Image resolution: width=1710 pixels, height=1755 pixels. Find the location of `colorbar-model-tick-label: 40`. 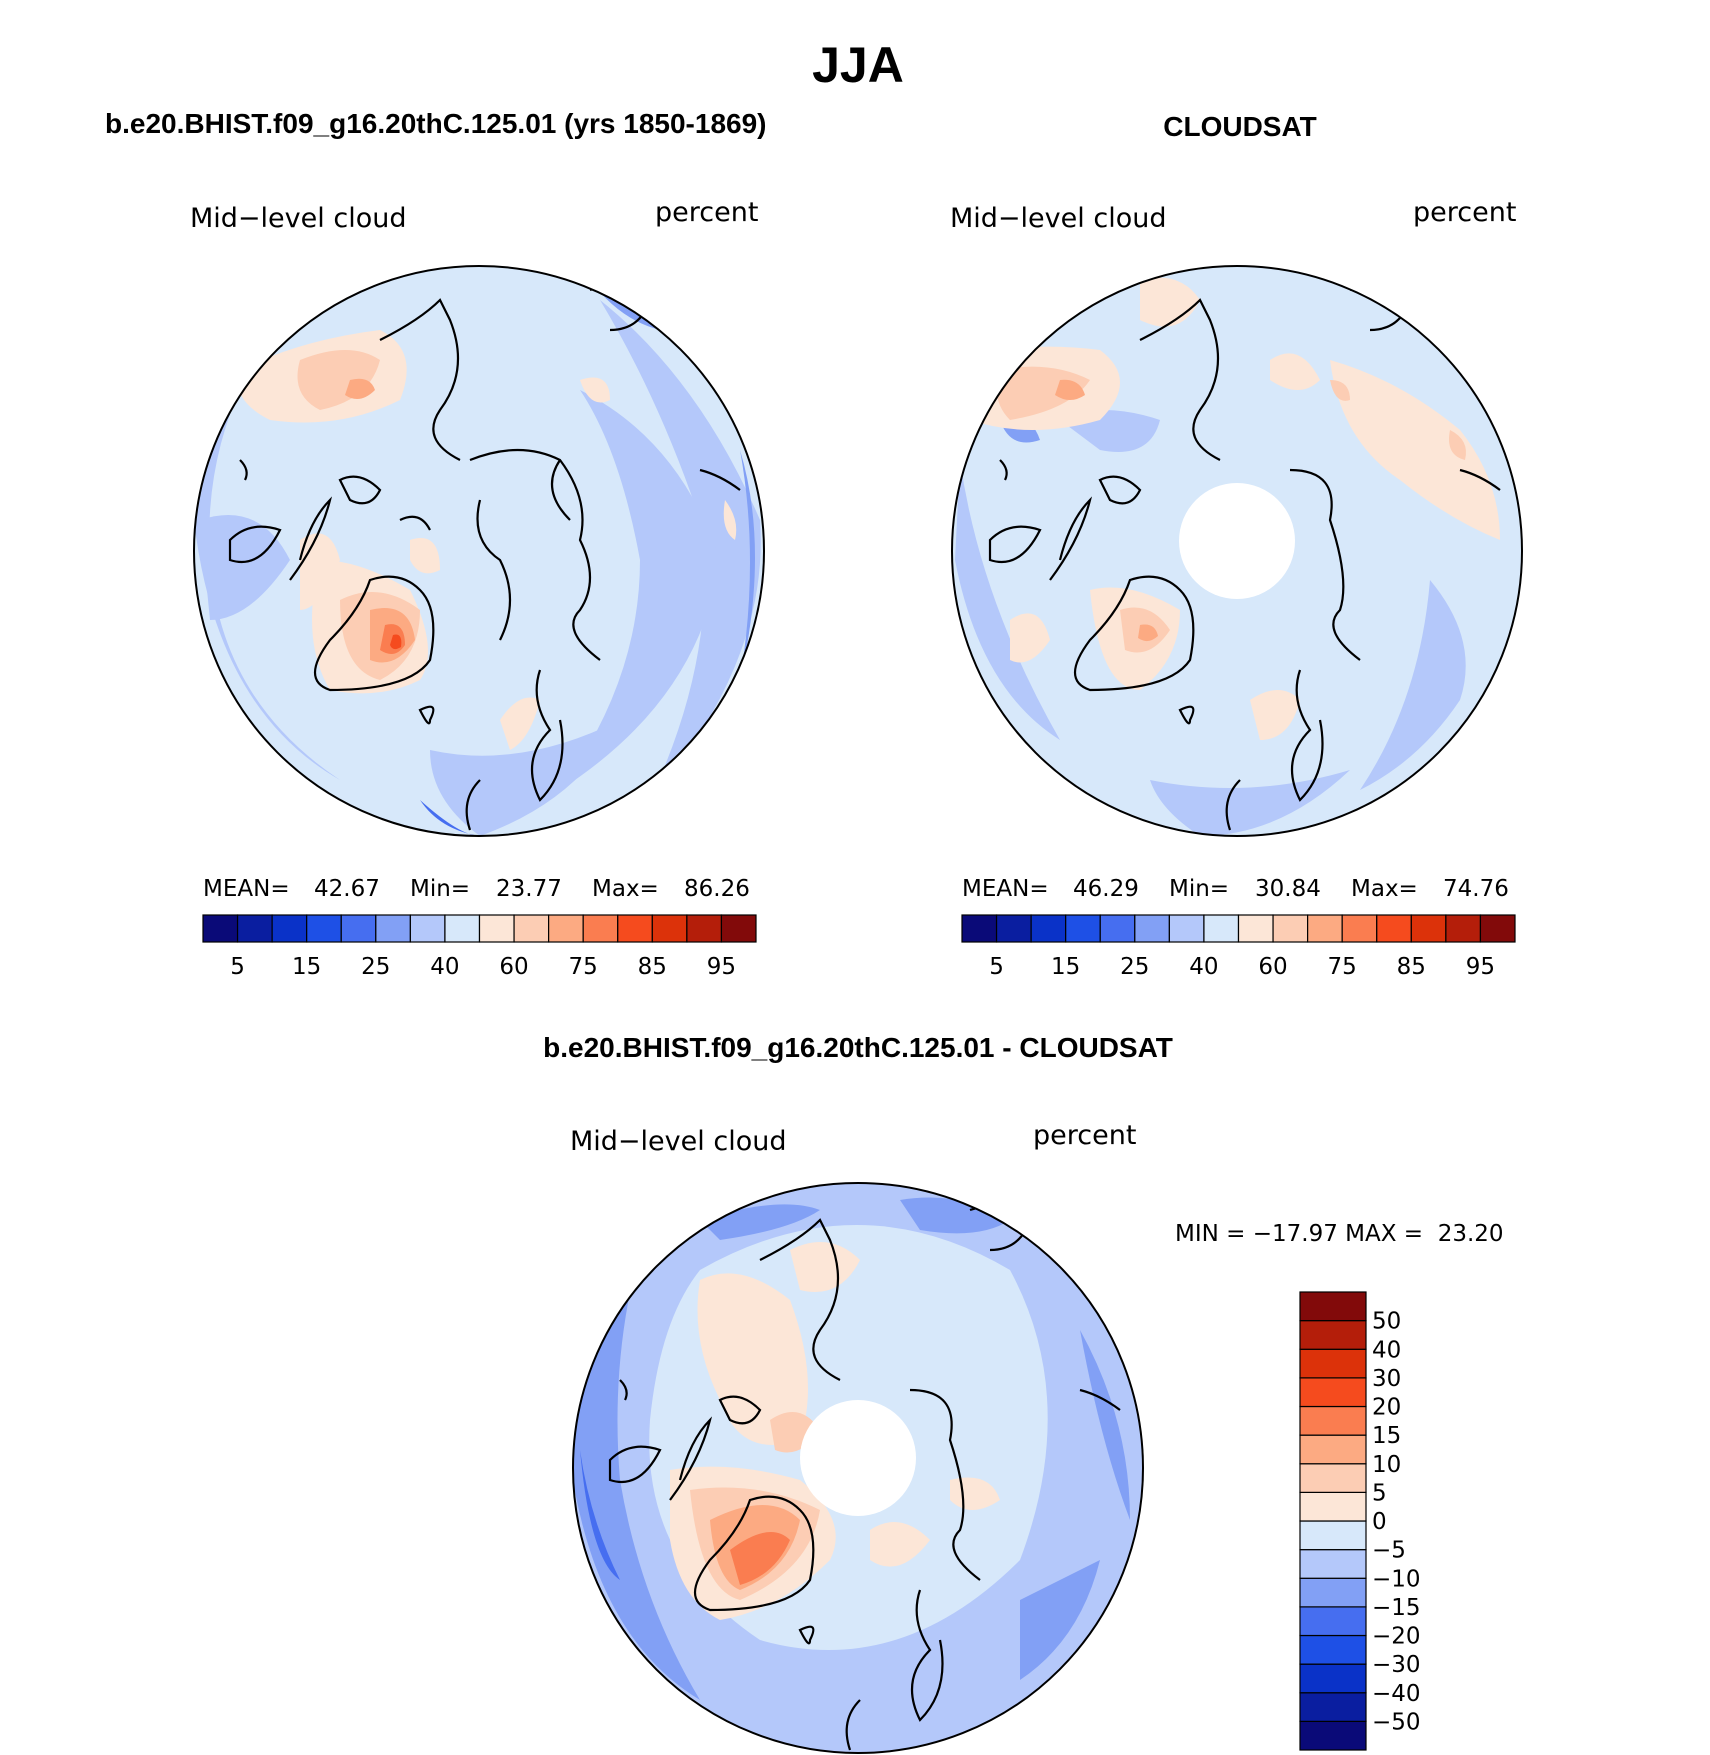

colorbar-model-tick-label: 40 is located at coordinates (444, 967).